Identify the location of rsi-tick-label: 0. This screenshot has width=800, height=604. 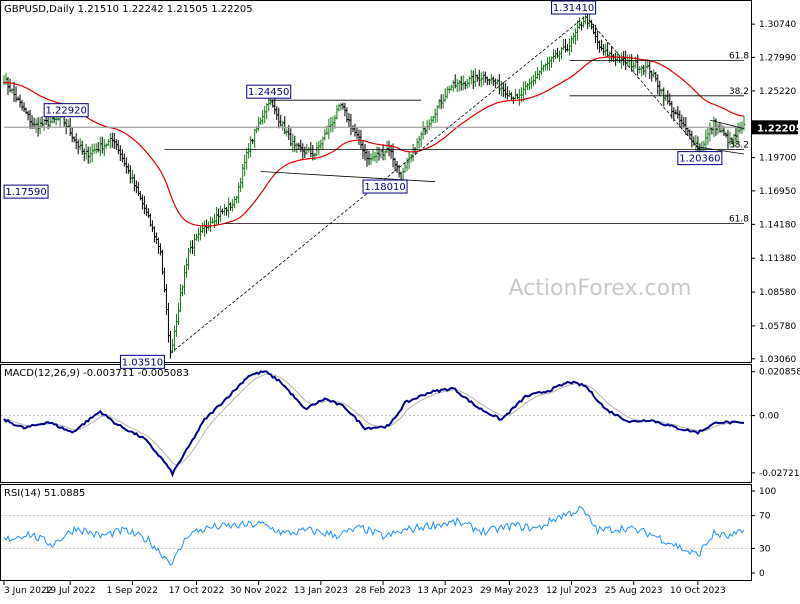
(762, 574).